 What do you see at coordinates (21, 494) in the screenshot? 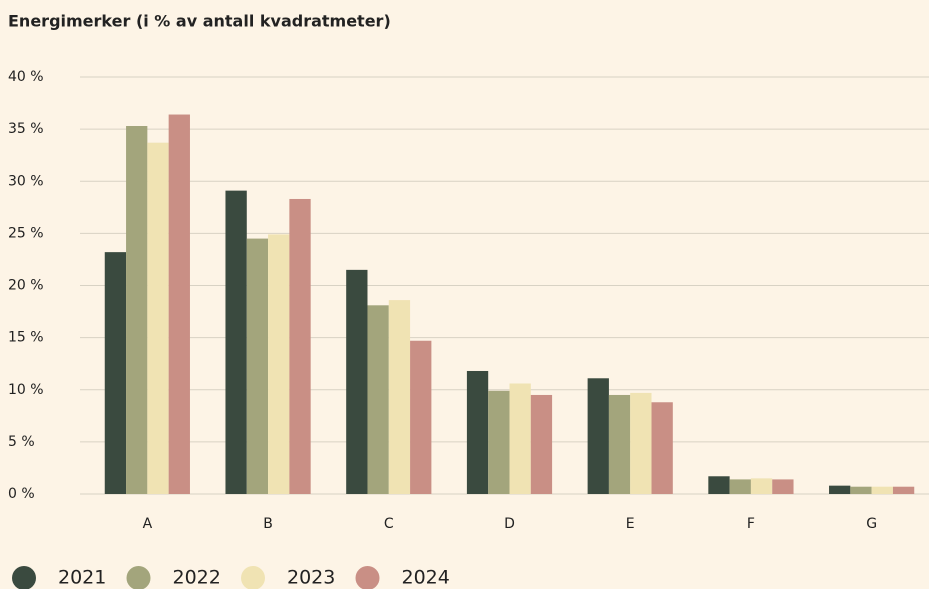
I see `y-tick-label: 0 %` at bounding box center [21, 494].